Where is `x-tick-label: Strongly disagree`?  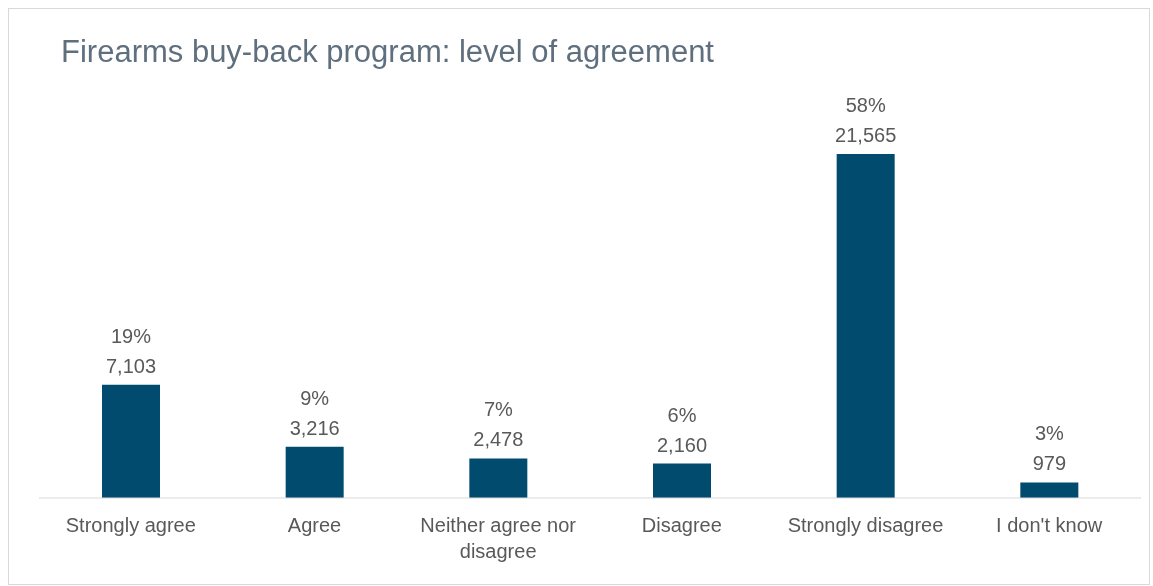 x-tick-label: Strongly disagree is located at coordinates (865, 525).